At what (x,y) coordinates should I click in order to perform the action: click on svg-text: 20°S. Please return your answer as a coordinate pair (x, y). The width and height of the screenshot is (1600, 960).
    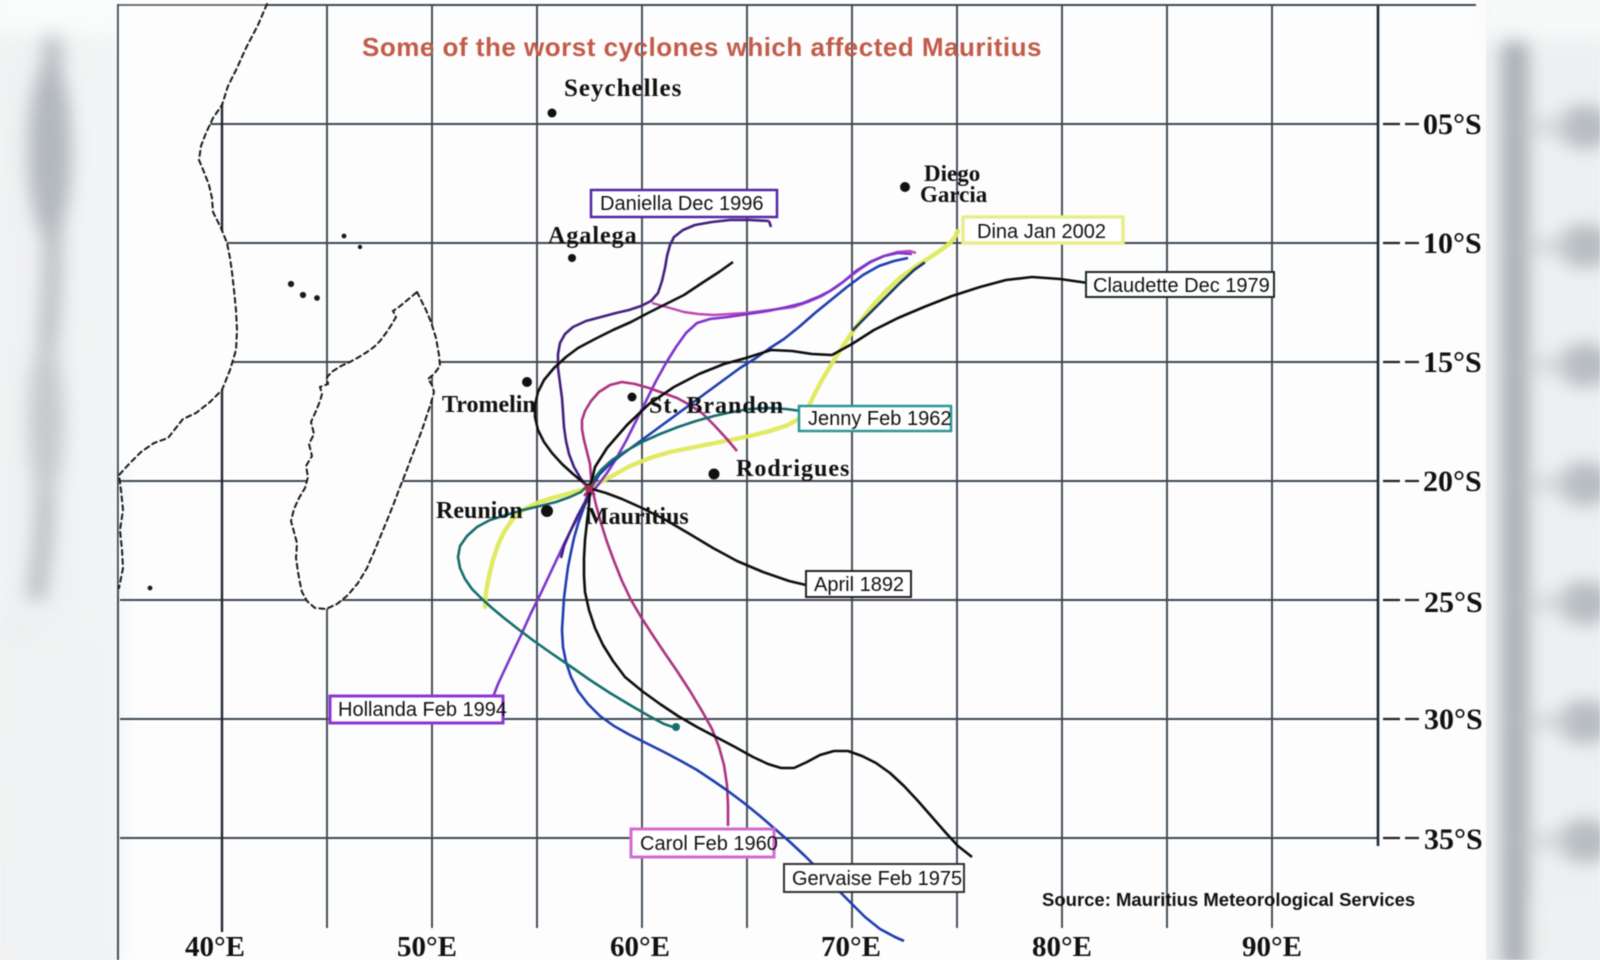
    Looking at the image, I should click on (1452, 481).